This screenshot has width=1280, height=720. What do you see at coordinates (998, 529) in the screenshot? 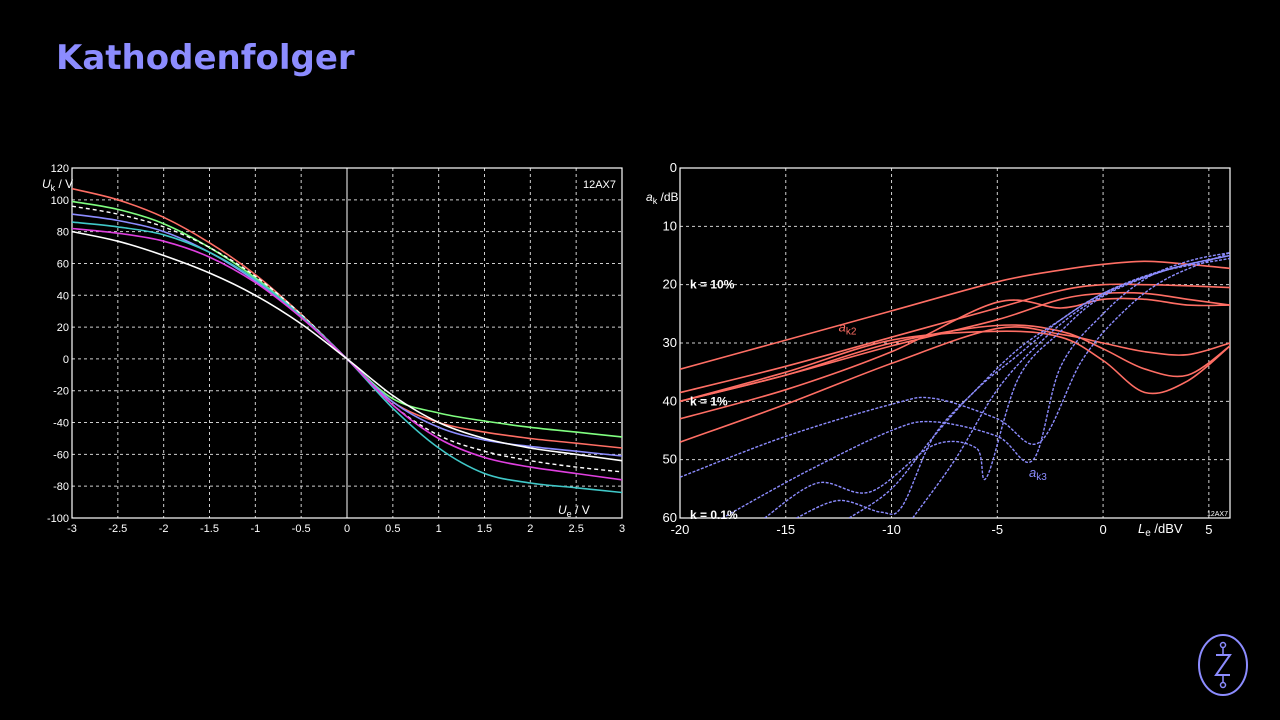
I see `x-tick-label: -5` at bounding box center [998, 529].